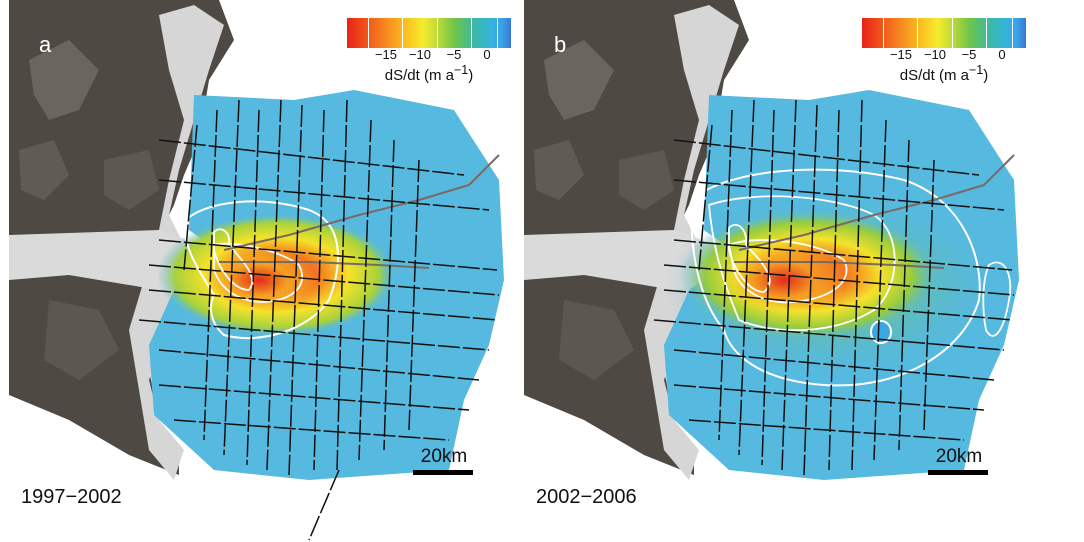  I want to click on flowline-b, so click(876, 202).